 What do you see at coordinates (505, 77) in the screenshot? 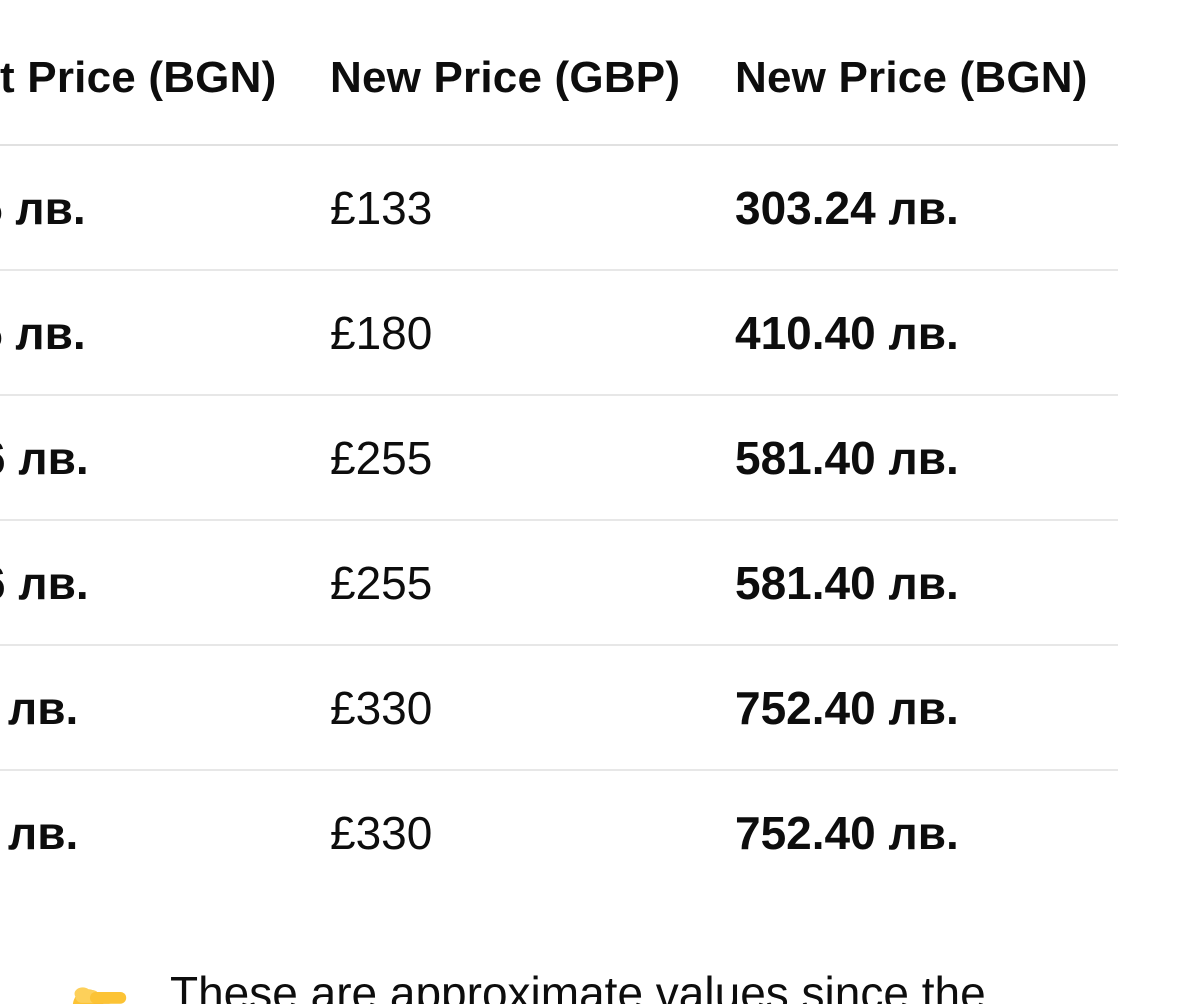
I see `header-label-new-price-gbp: New Price (GBP)` at bounding box center [505, 77].